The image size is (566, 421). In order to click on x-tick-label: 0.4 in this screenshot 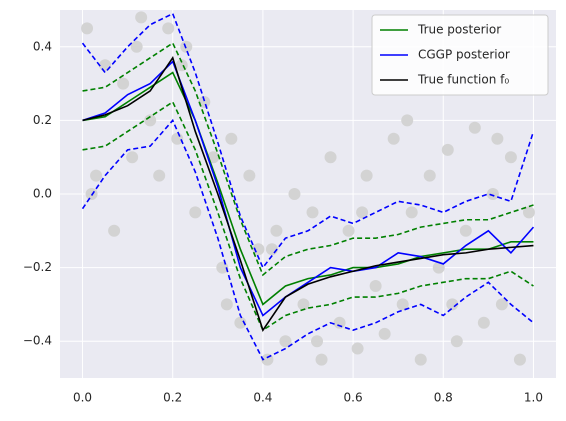, I will do `click(262, 398)`.